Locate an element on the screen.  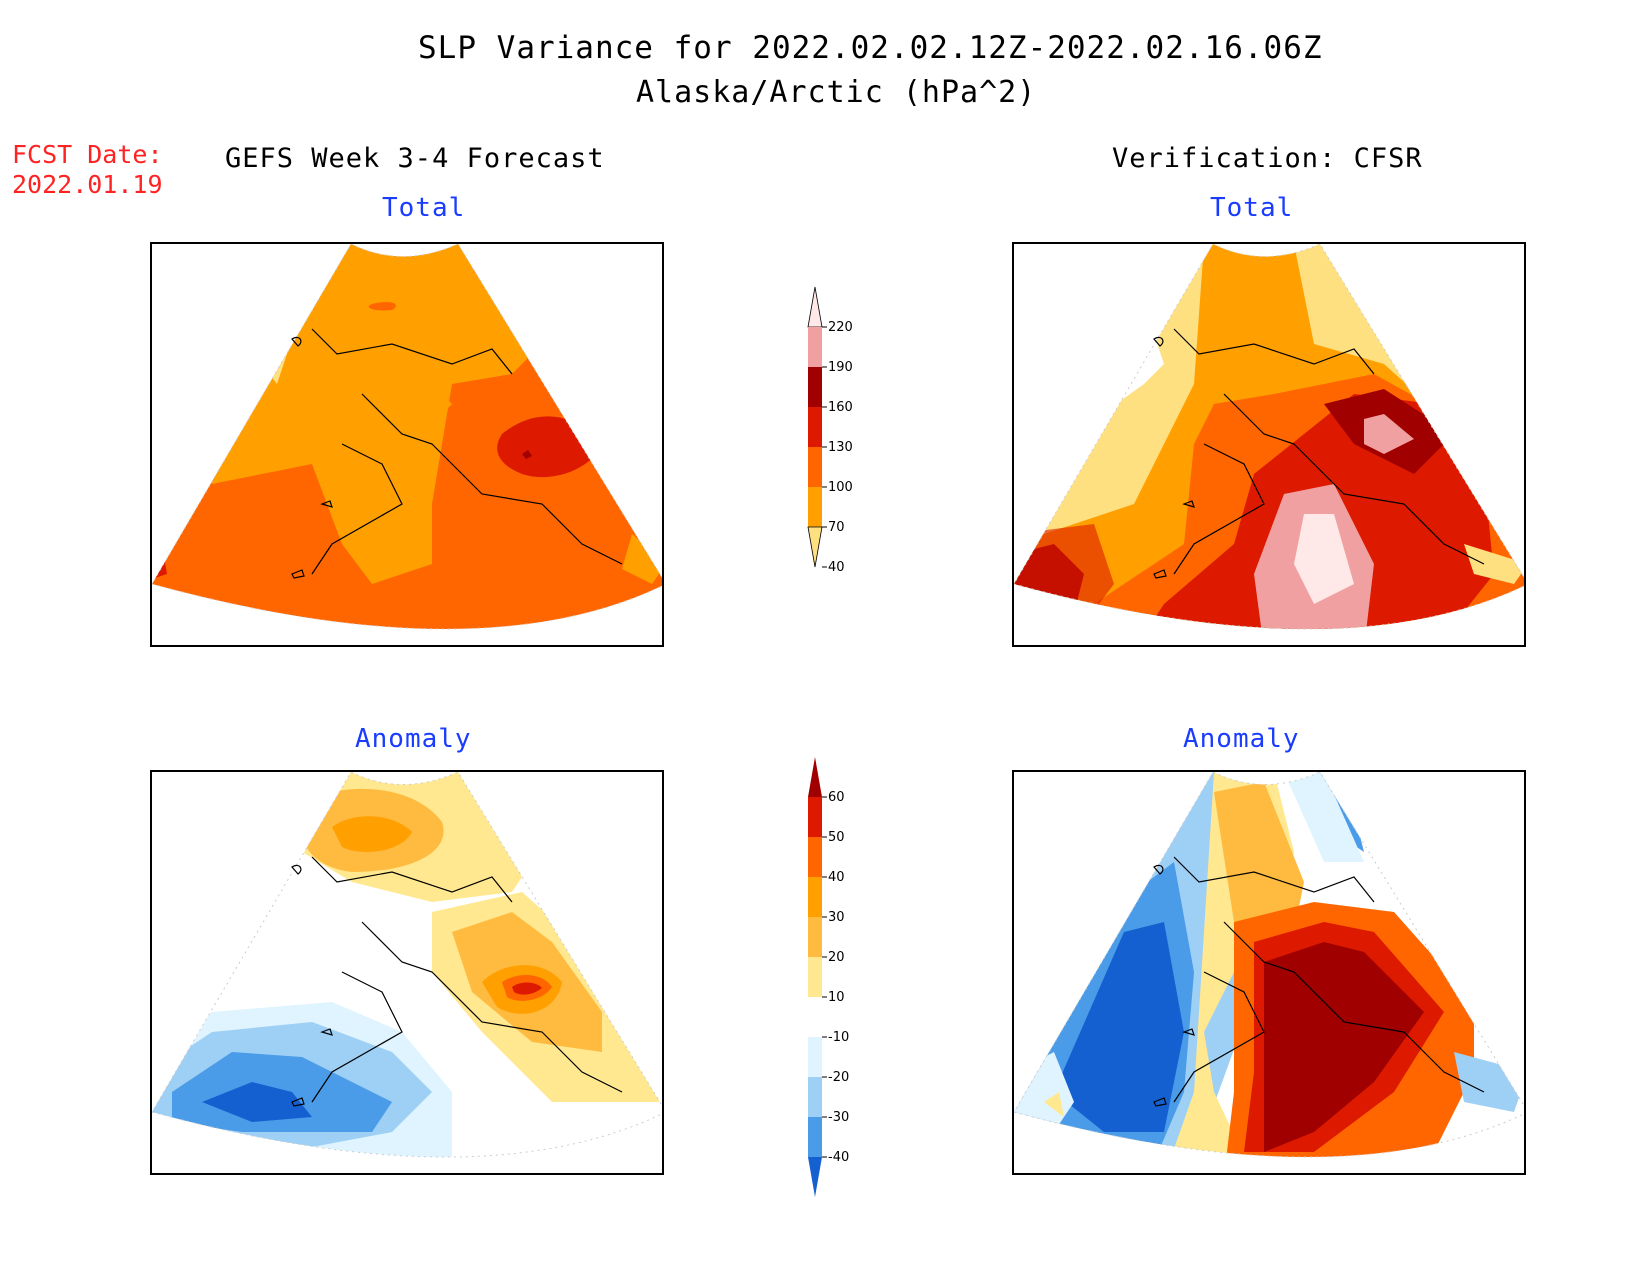
anomaly-colorbar-svg: 60 50 40 30 20 10 -10 -20 -30 -40 is located at coordinates (828, 977).